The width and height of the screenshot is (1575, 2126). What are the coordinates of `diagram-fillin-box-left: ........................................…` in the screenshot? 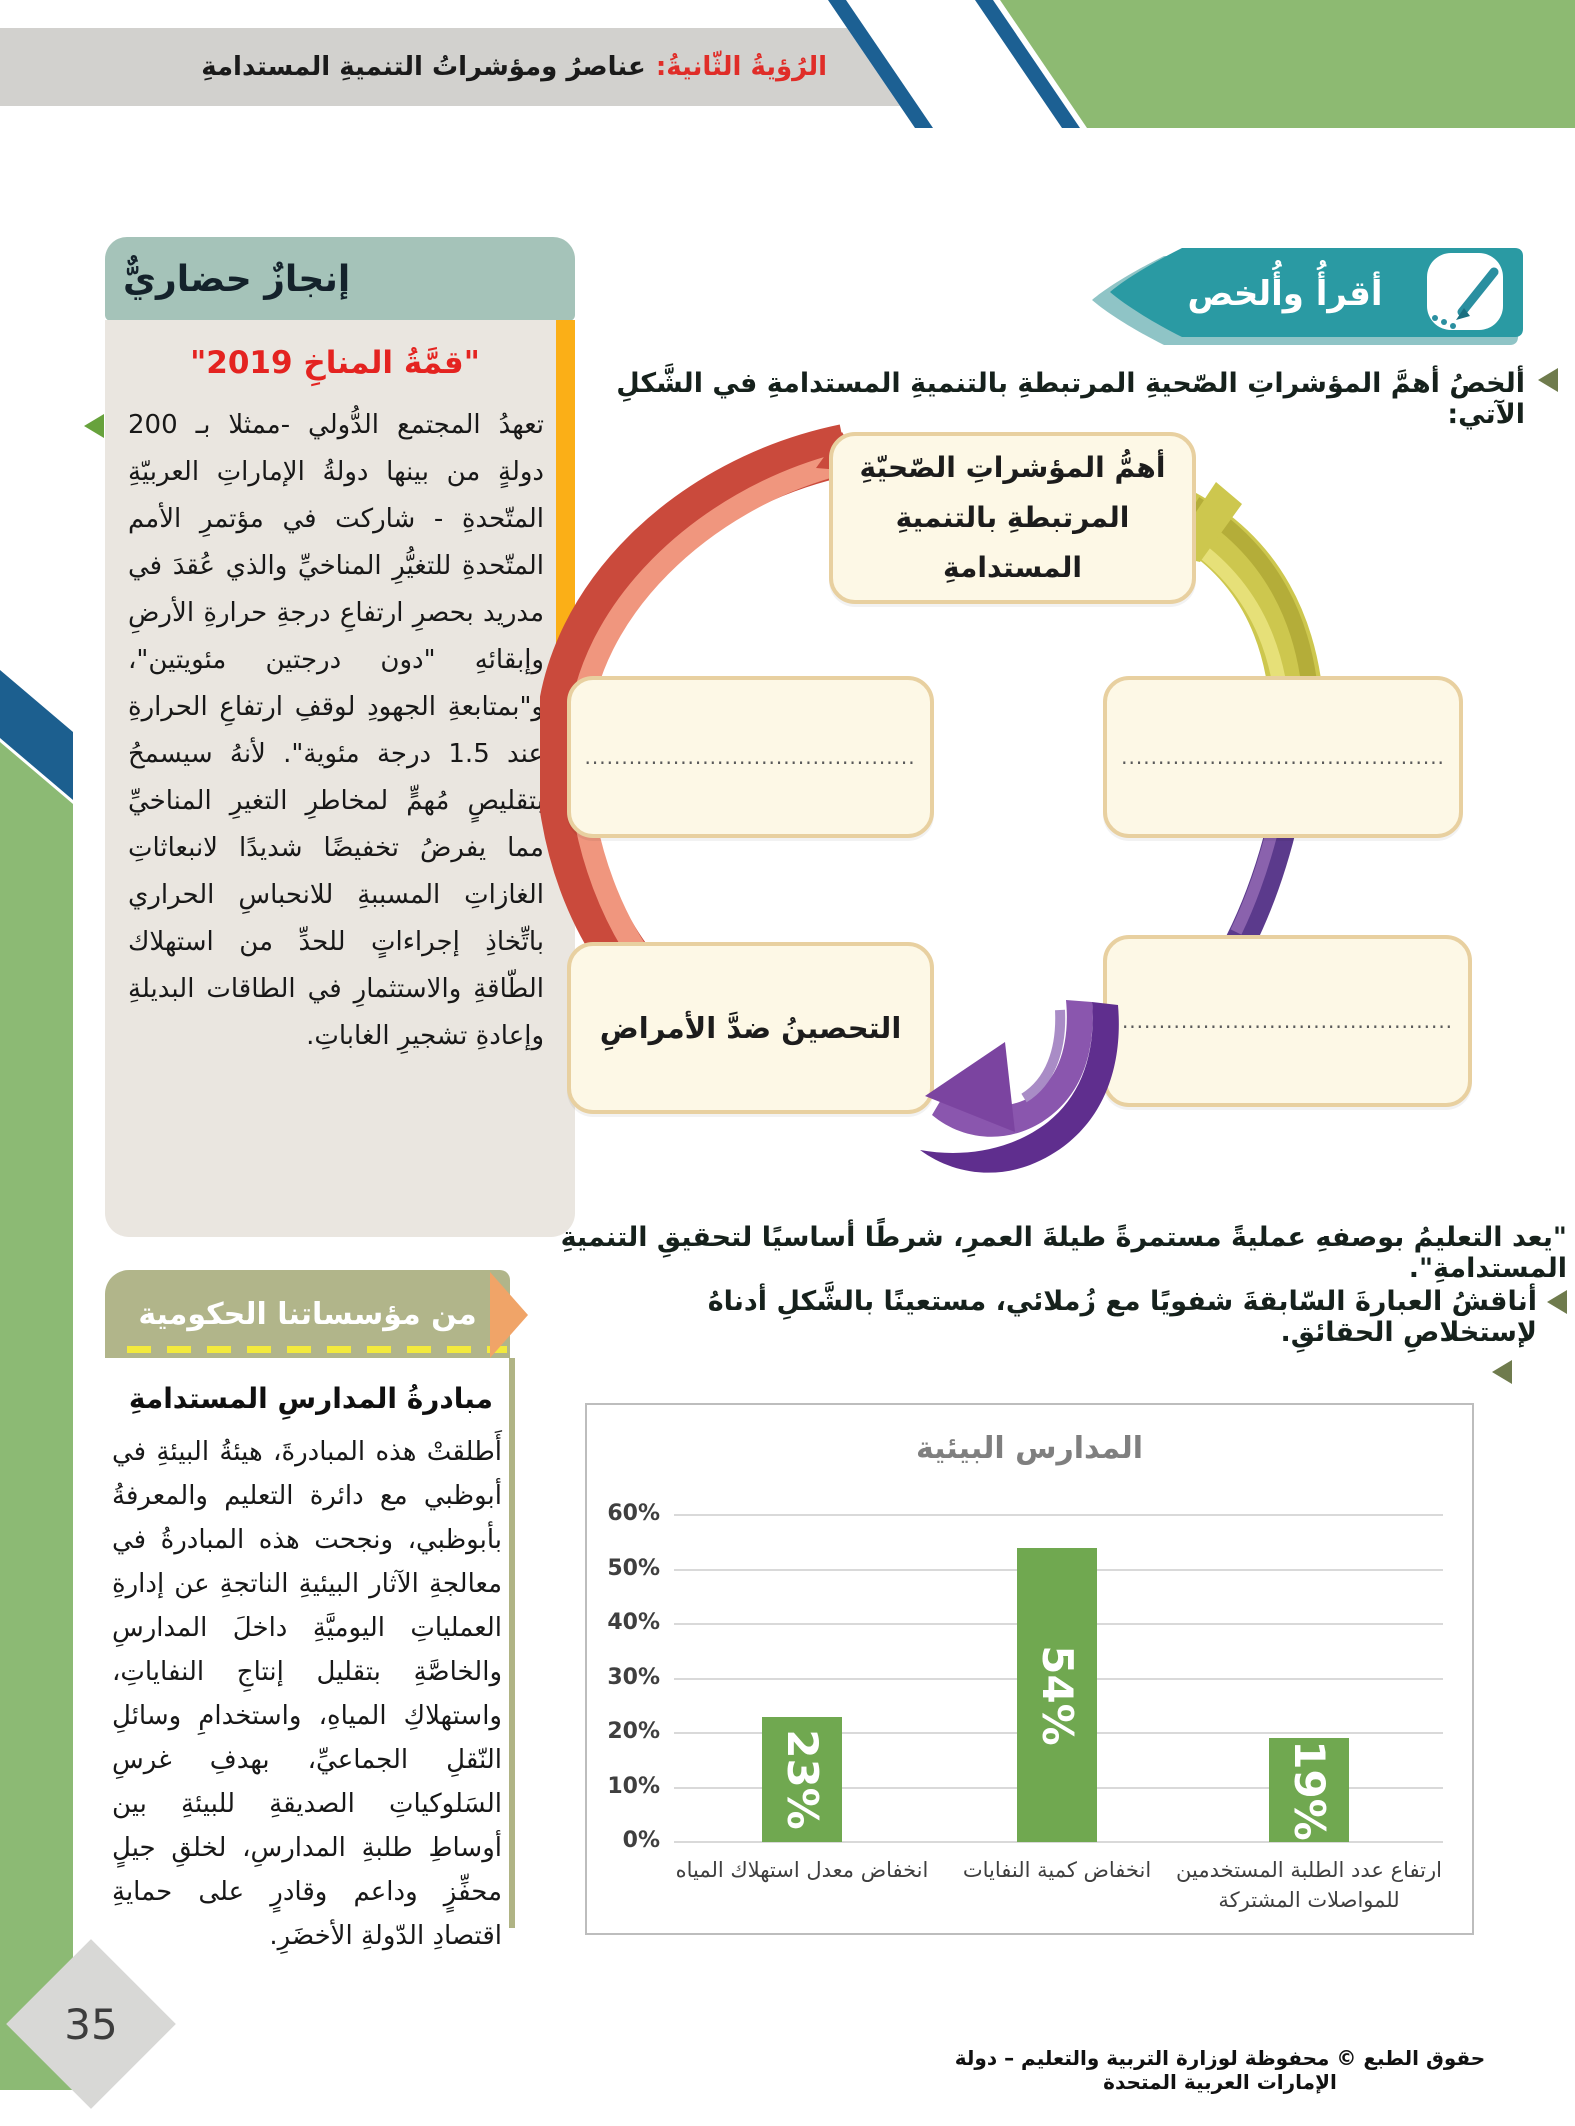 It's located at (750, 757).